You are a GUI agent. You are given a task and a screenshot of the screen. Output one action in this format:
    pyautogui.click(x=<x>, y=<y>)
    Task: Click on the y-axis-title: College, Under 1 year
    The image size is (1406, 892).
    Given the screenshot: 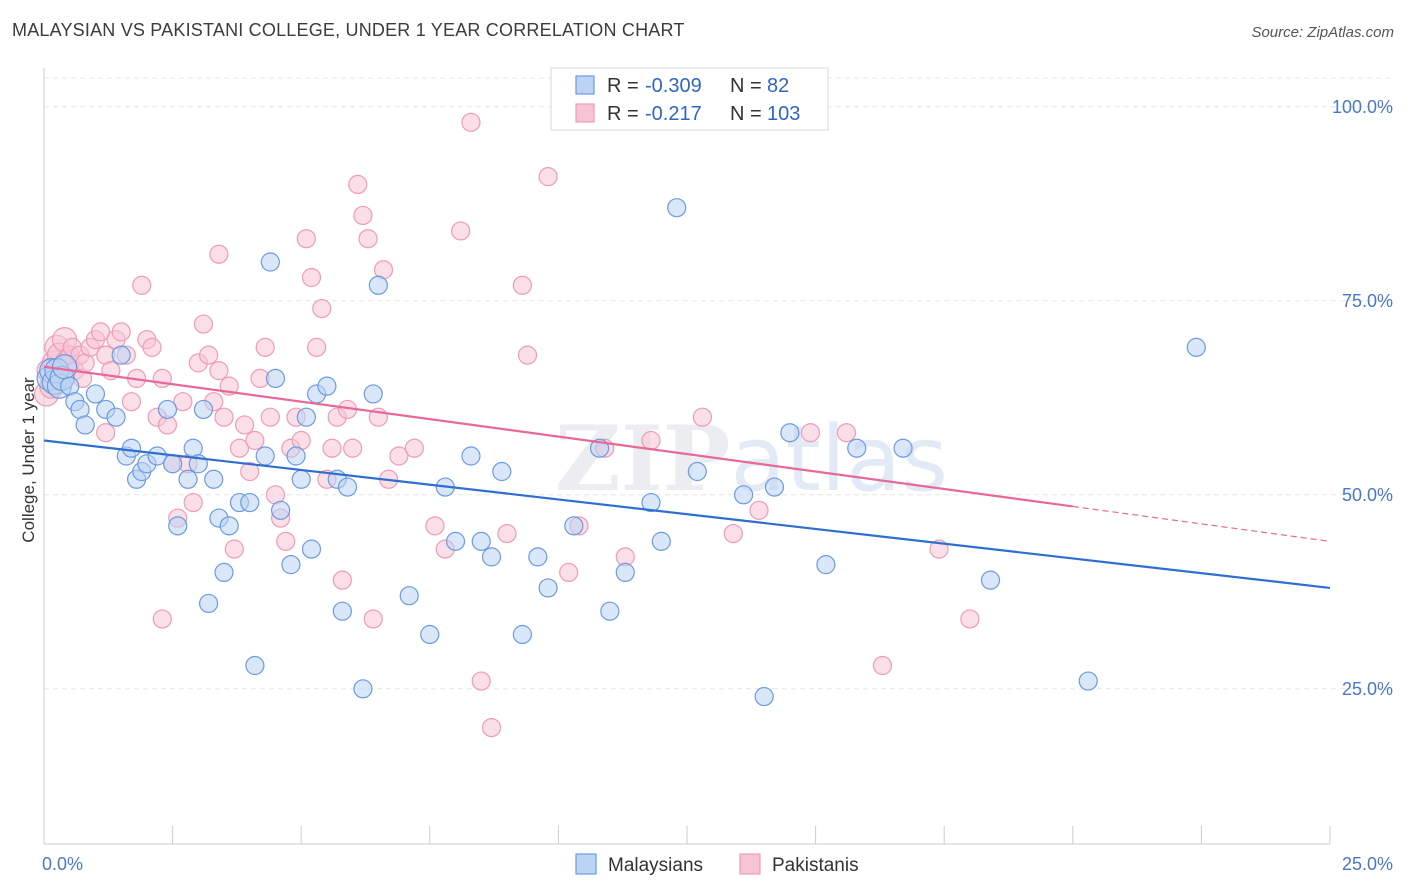 What is the action you would take?
    pyautogui.click(x=28, y=460)
    